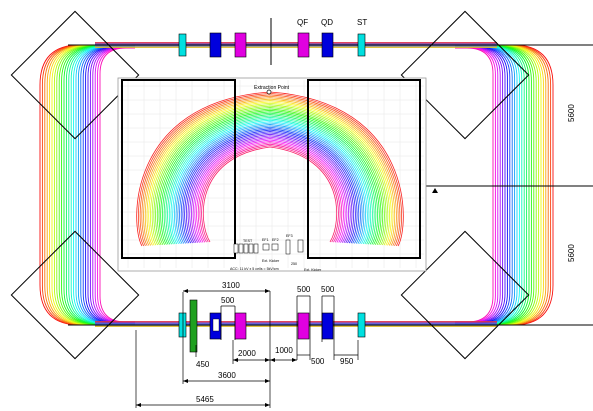 Image resolution: width=593 pixels, height=411 pixels. I want to click on st-magnet-bottom-left, so click(182, 325).